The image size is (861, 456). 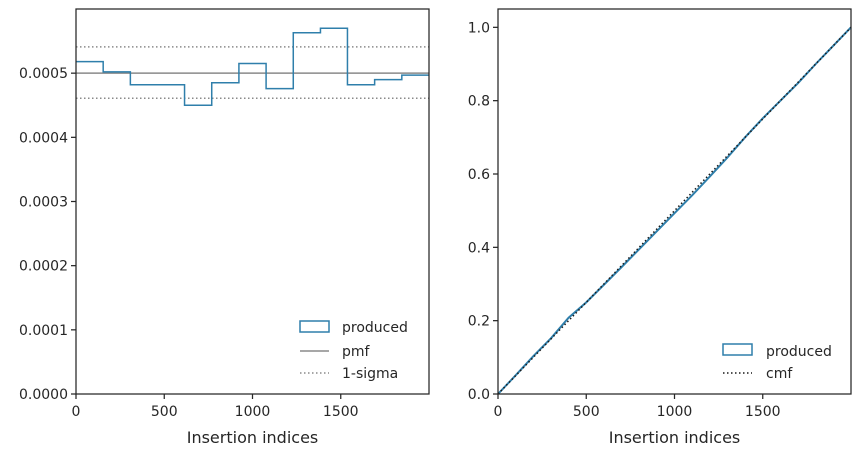 I want to click on legend-label-1-sigma: 1-sigma, so click(x=370, y=374).